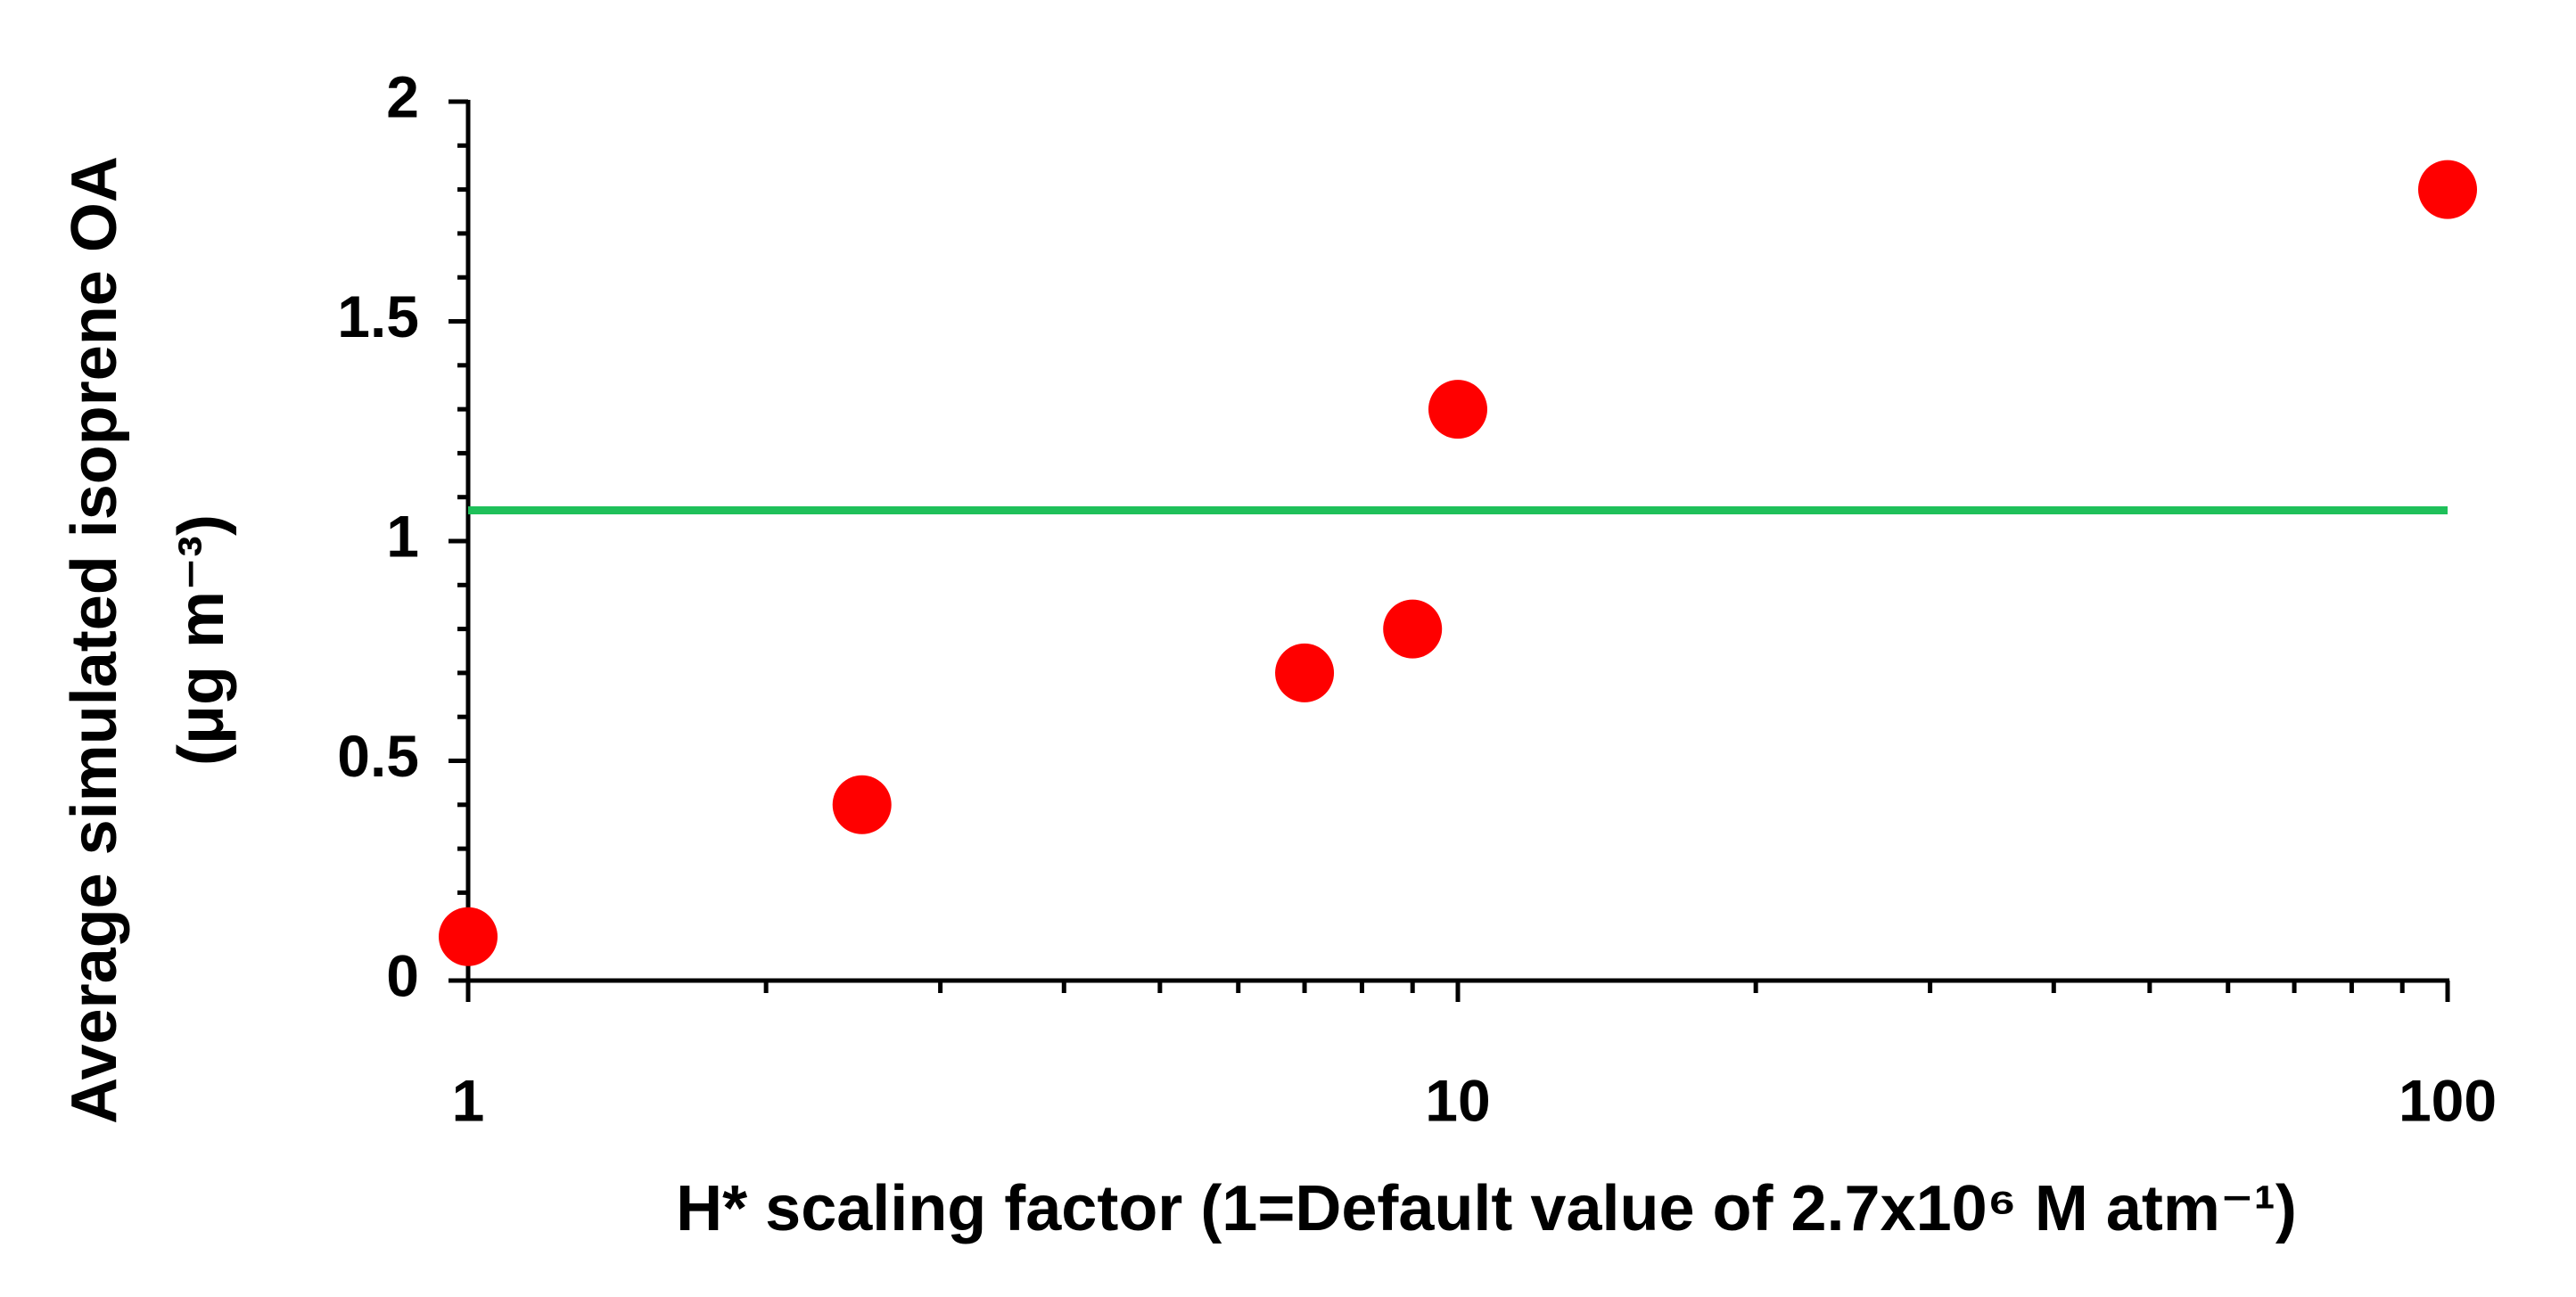  Describe the element at coordinates (402, 536) in the screenshot. I see `y-tick-label: 1` at that location.